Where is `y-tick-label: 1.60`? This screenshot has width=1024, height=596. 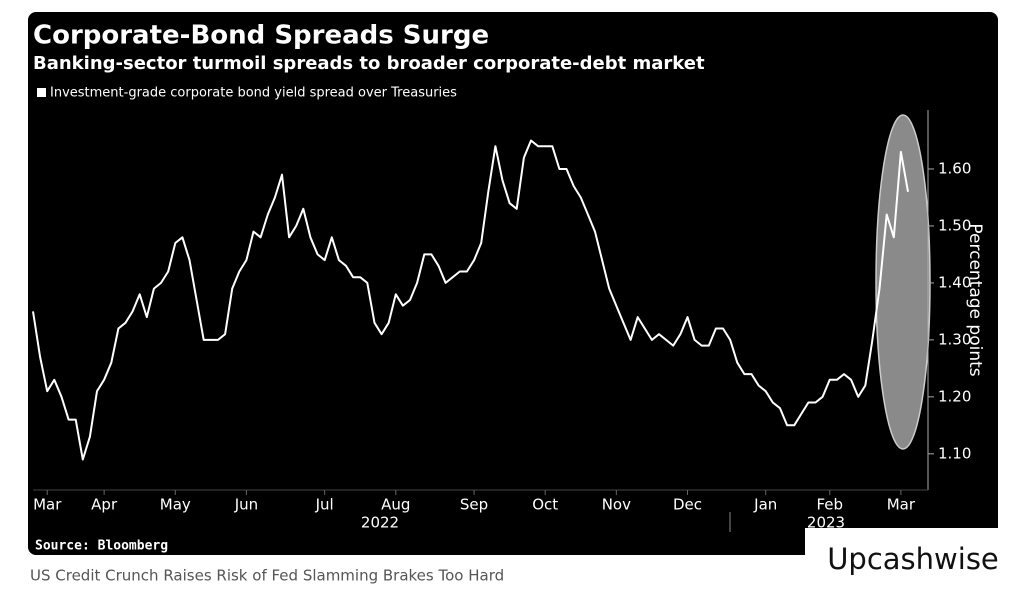 y-tick-label: 1.60 is located at coordinates (954, 168).